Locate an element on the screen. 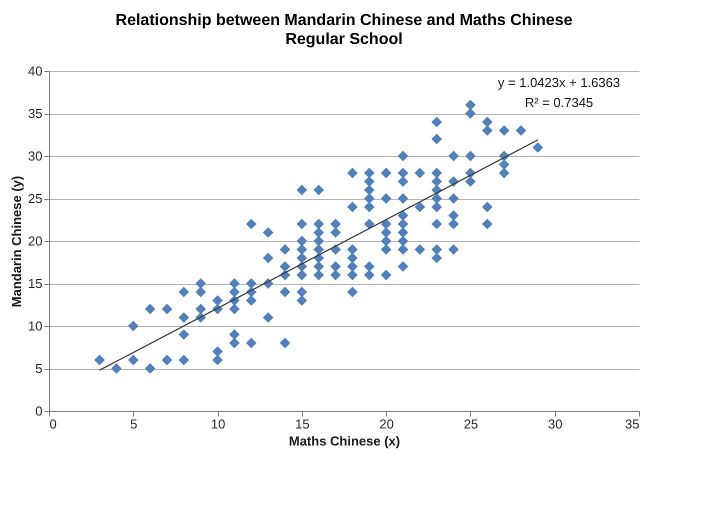  x-tick-label: 0 is located at coordinates (53, 424).